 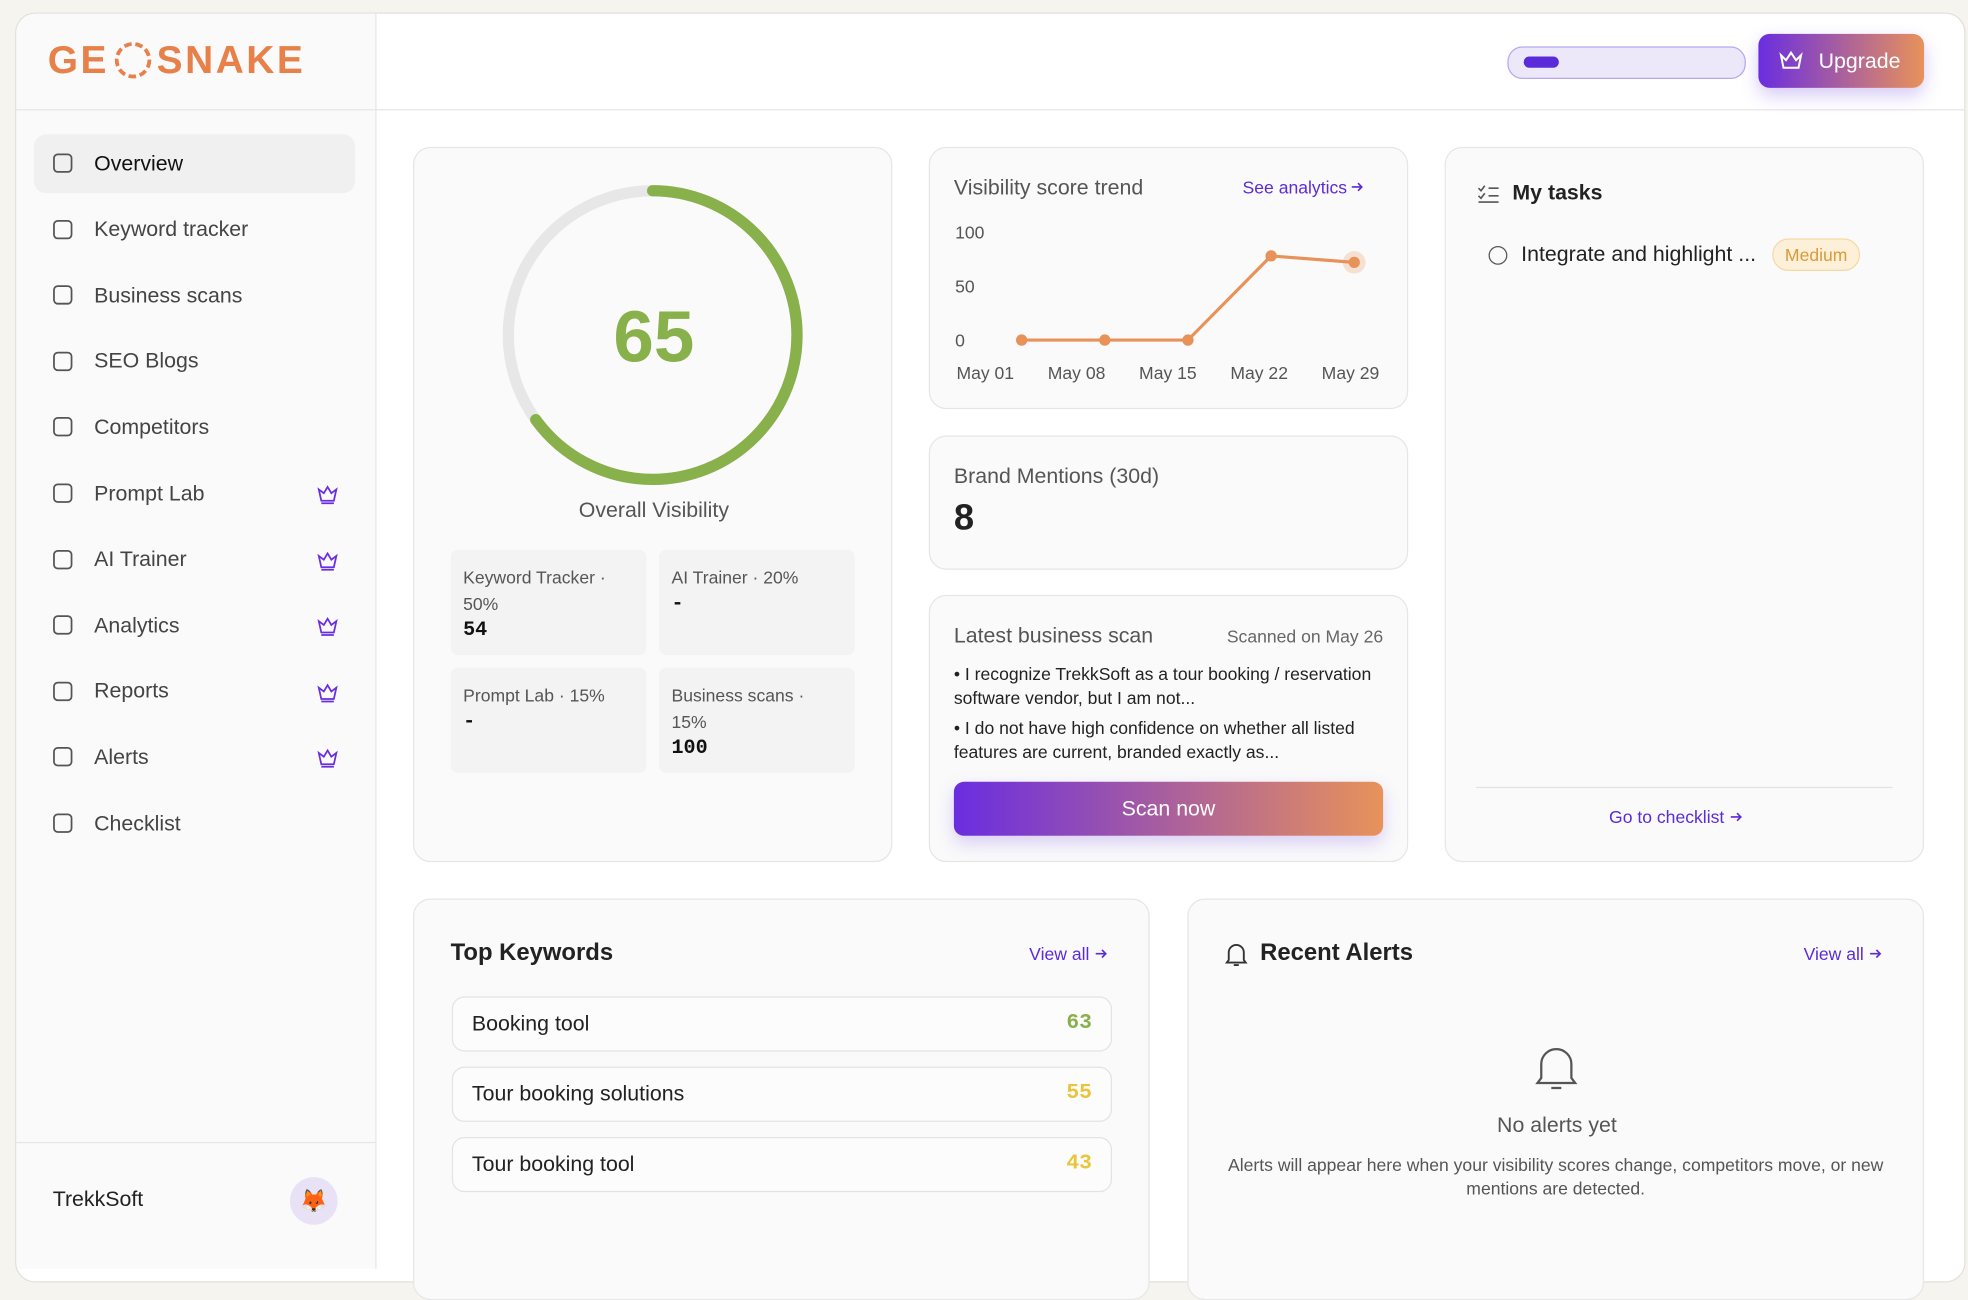 What do you see at coordinates (782, 1024) in the screenshot?
I see `keyword-row: Booking tool 63` at bounding box center [782, 1024].